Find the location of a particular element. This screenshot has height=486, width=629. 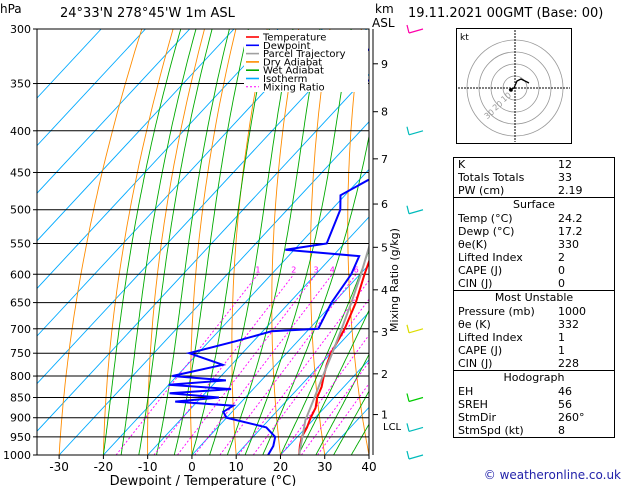

pressure-tick-label: 350 is located at coordinates (20, 84).